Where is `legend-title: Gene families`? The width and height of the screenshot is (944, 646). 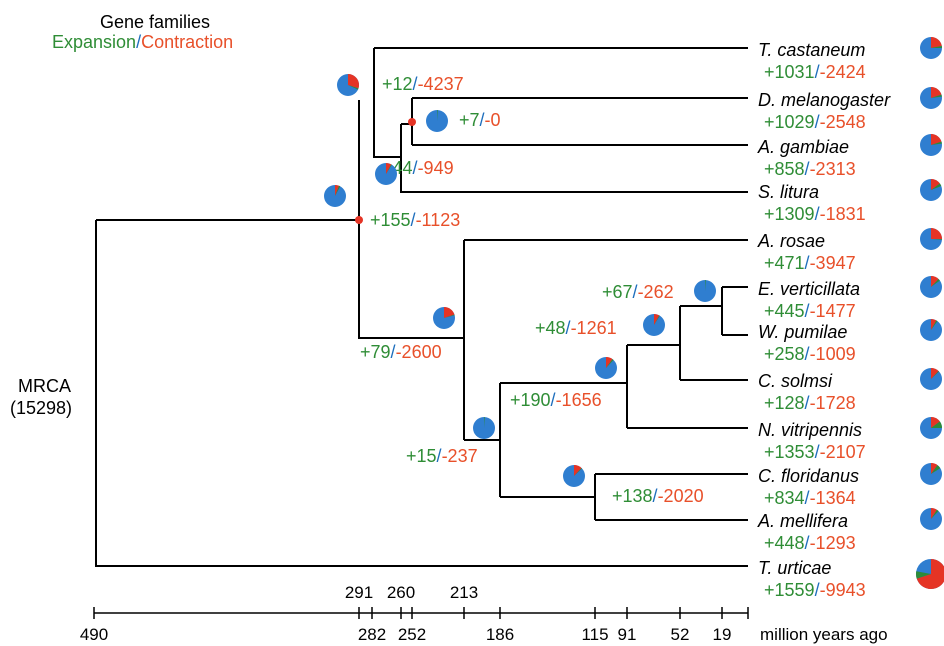
legend-title: Gene families is located at coordinates (155, 22).